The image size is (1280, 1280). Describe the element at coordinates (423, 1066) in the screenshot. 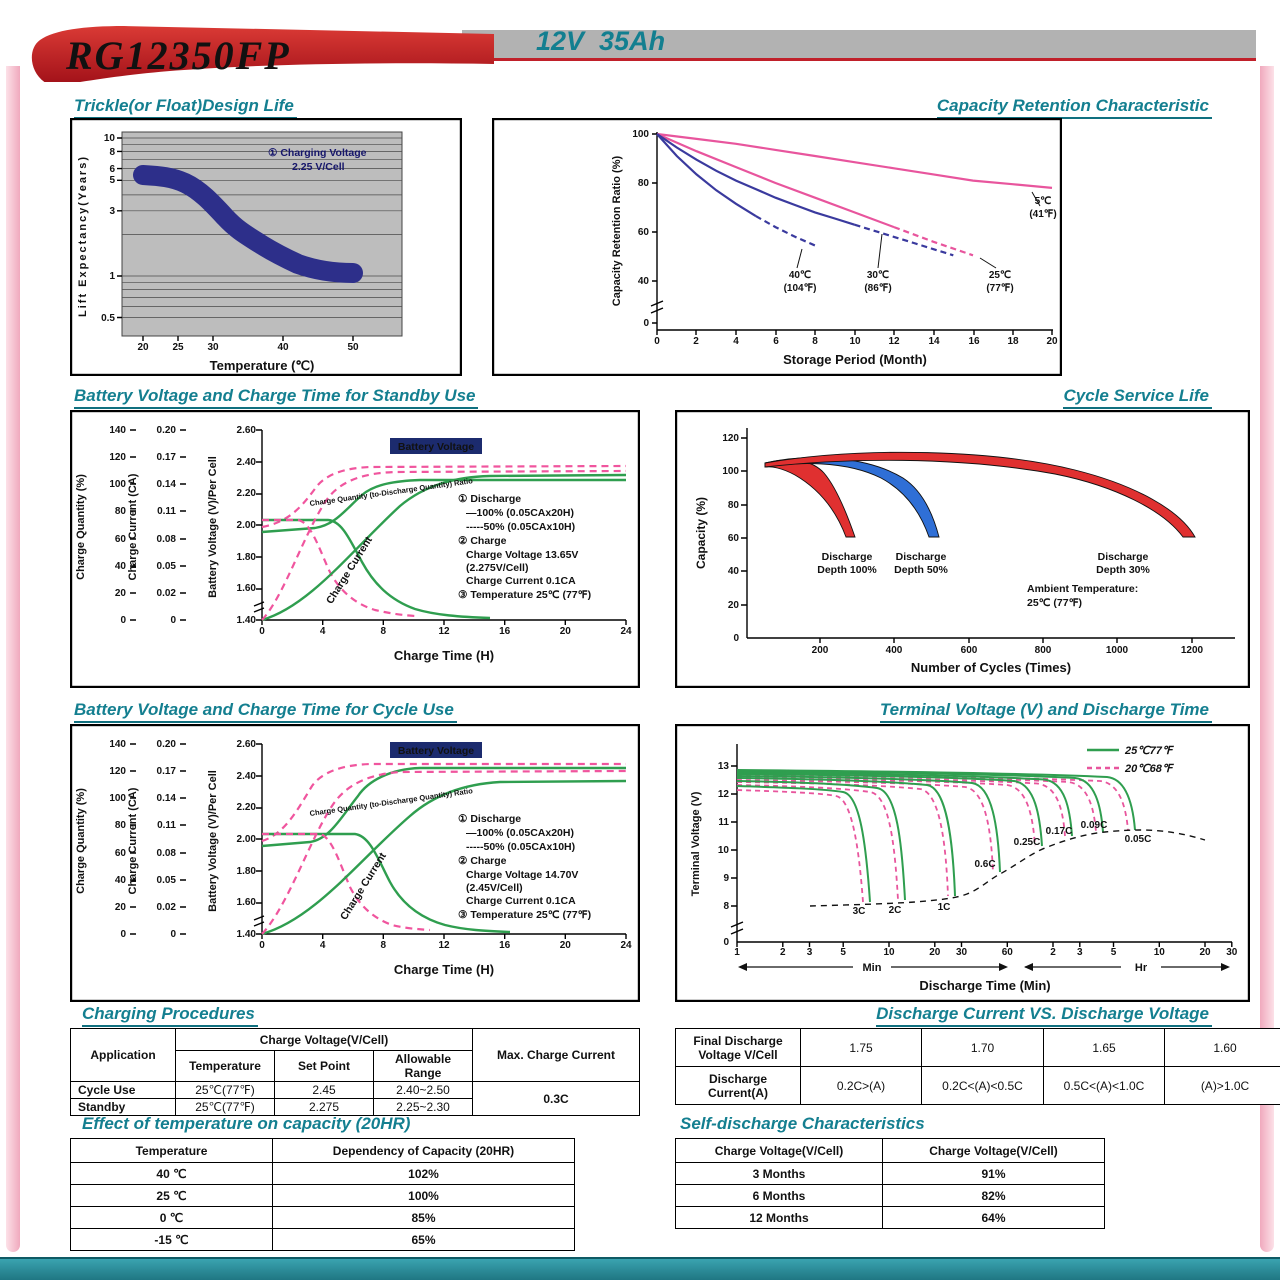

I see `col-allowable-range: Allowable Range` at that location.